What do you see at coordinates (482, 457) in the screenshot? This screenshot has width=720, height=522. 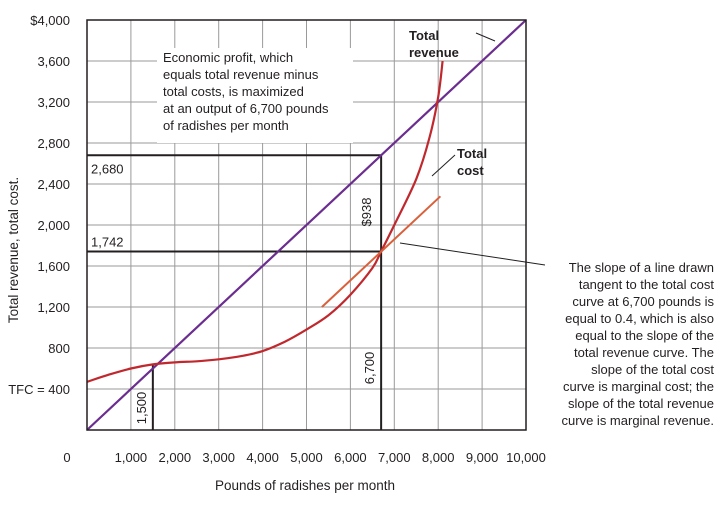 I see `x-tick-label: 9,000` at bounding box center [482, 457].